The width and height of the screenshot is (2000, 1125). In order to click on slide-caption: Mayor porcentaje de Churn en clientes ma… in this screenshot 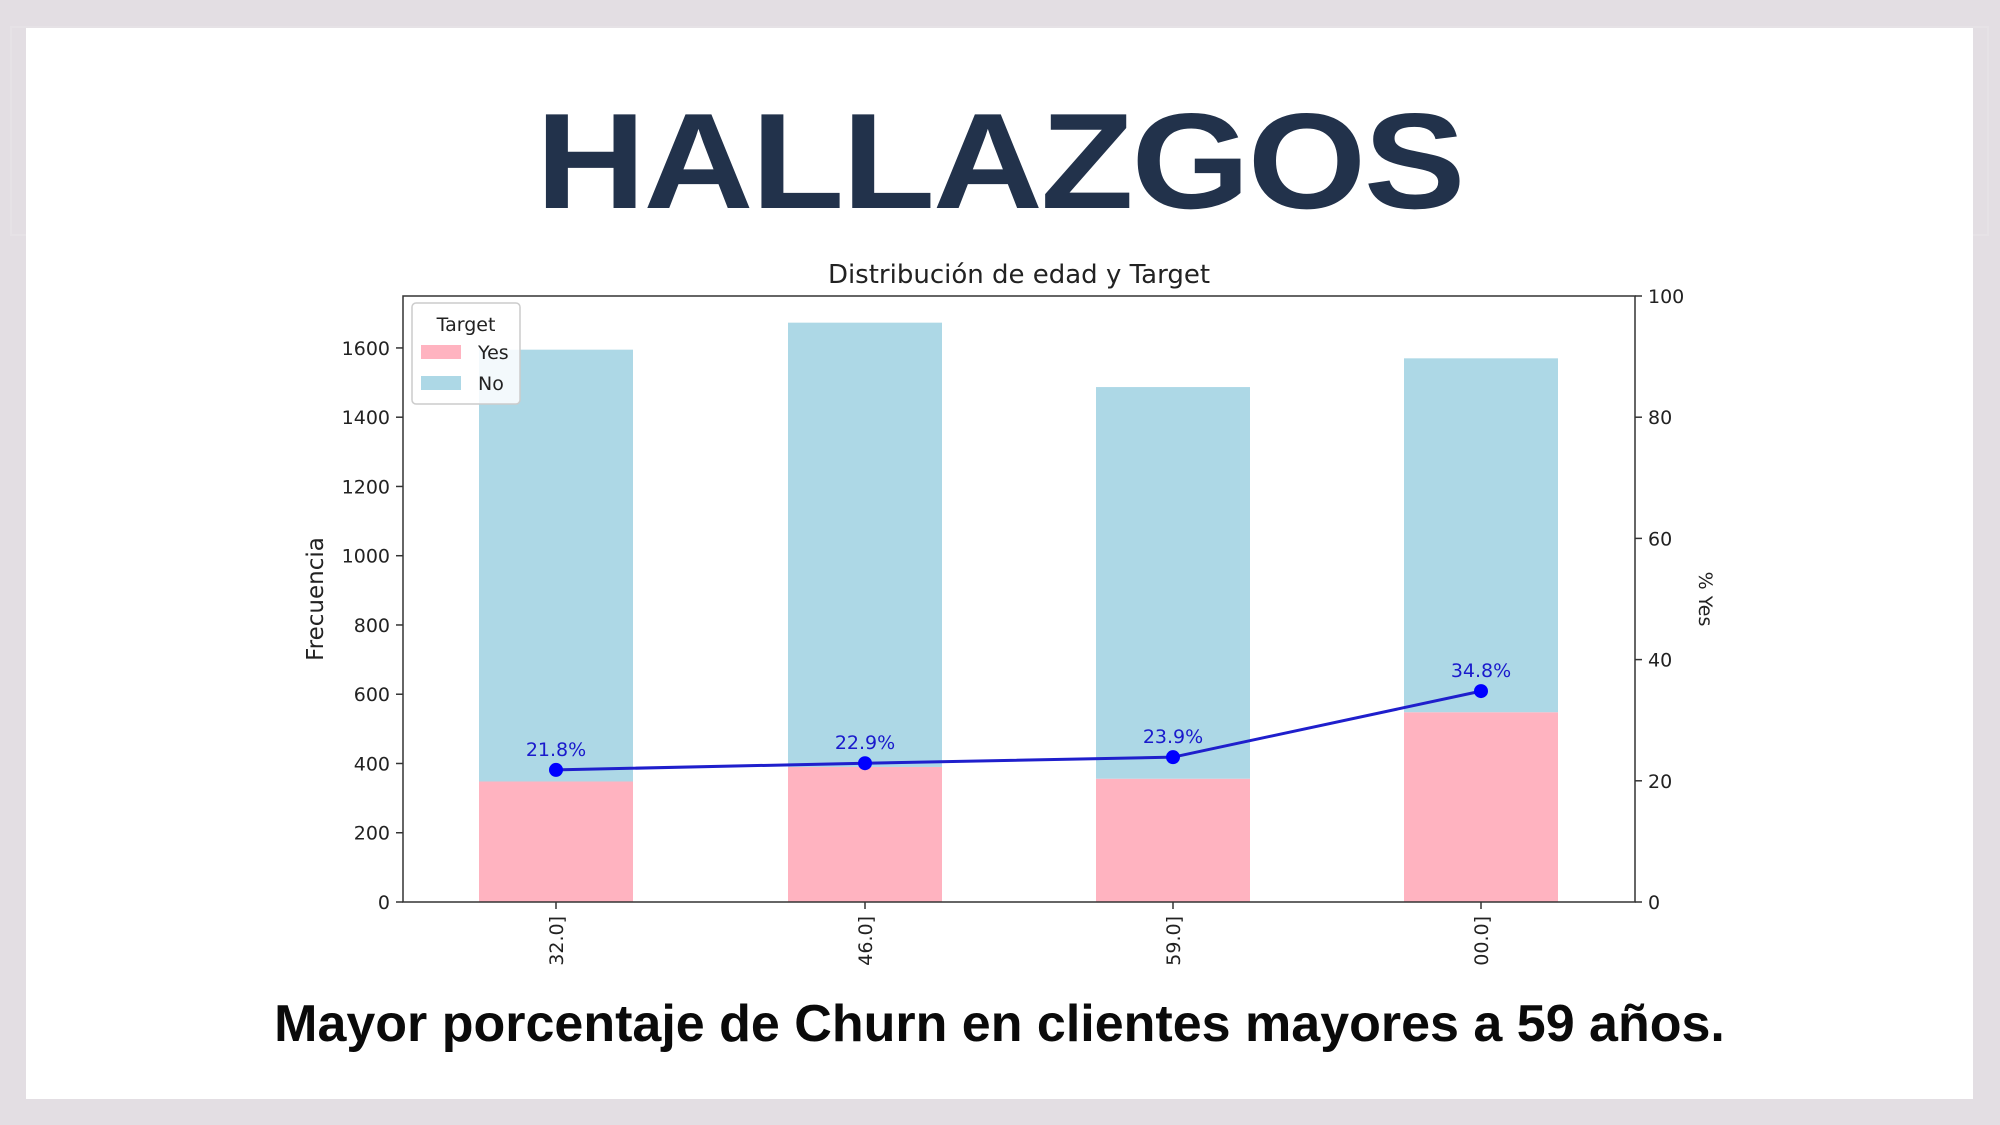, I will do `click(999, 1024)`.